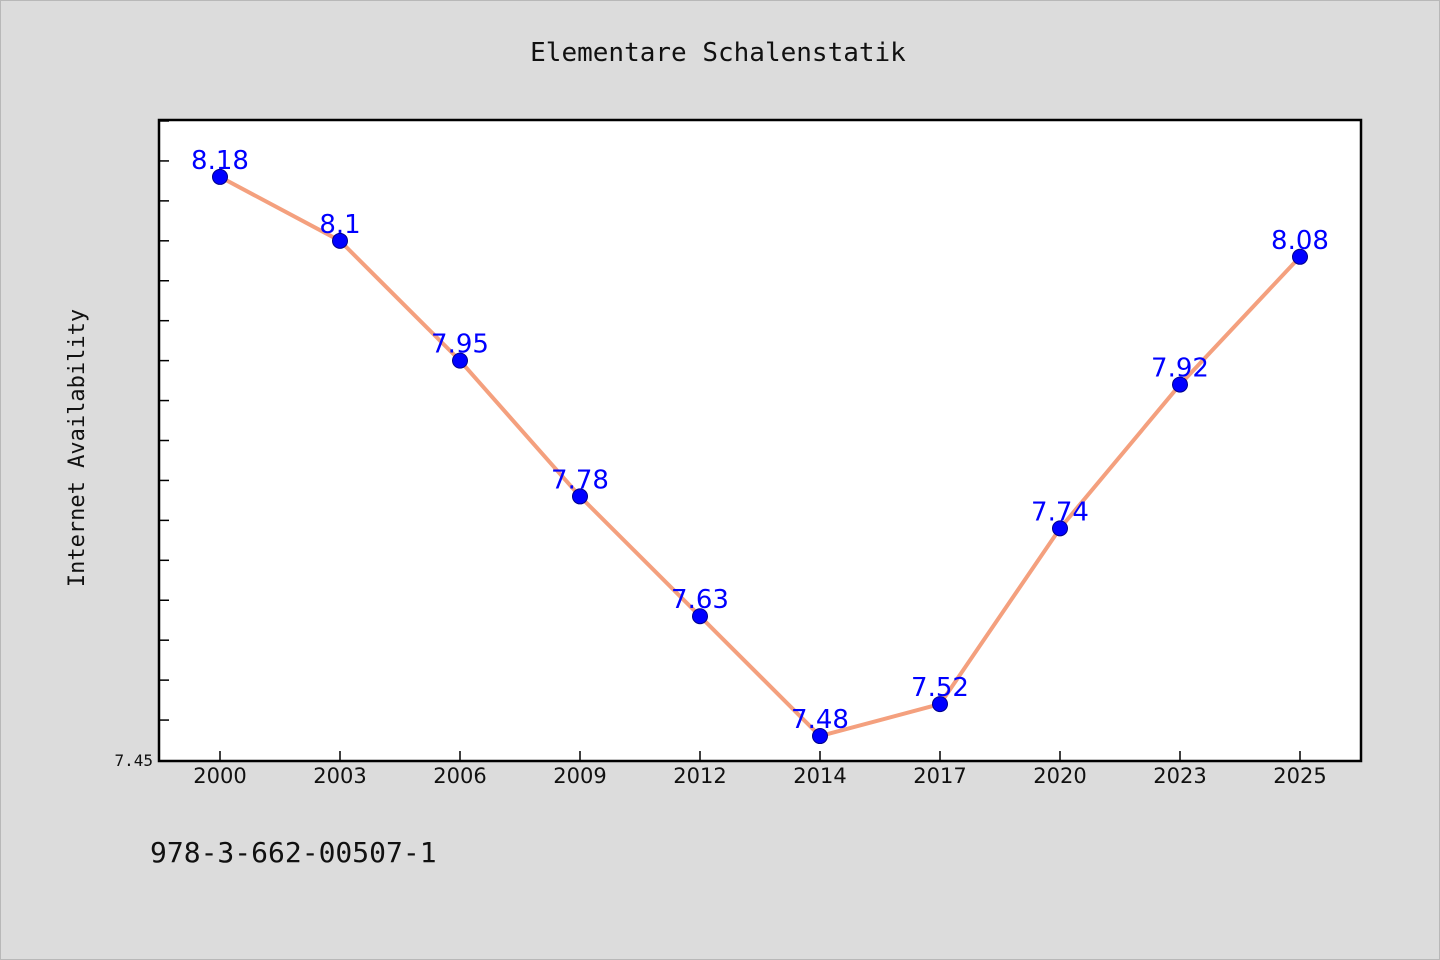 The height and width of the screenshot is (960, 1440). Describe the element at coordinates (1300, 241) in the screenshot. I see `data-label: 8.08` at that location.